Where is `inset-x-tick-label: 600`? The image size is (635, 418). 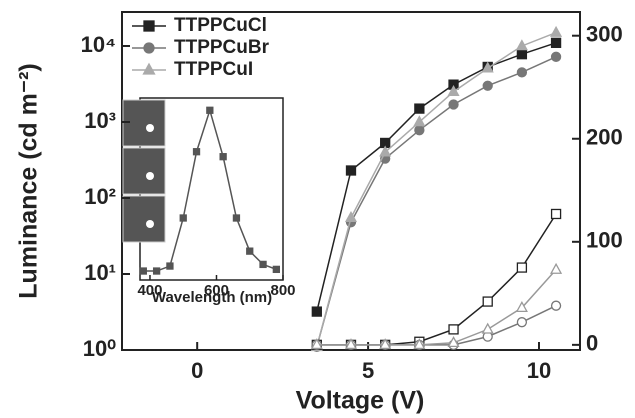 inset-x-tick-label: 600 is located at coordinates (216, 290).